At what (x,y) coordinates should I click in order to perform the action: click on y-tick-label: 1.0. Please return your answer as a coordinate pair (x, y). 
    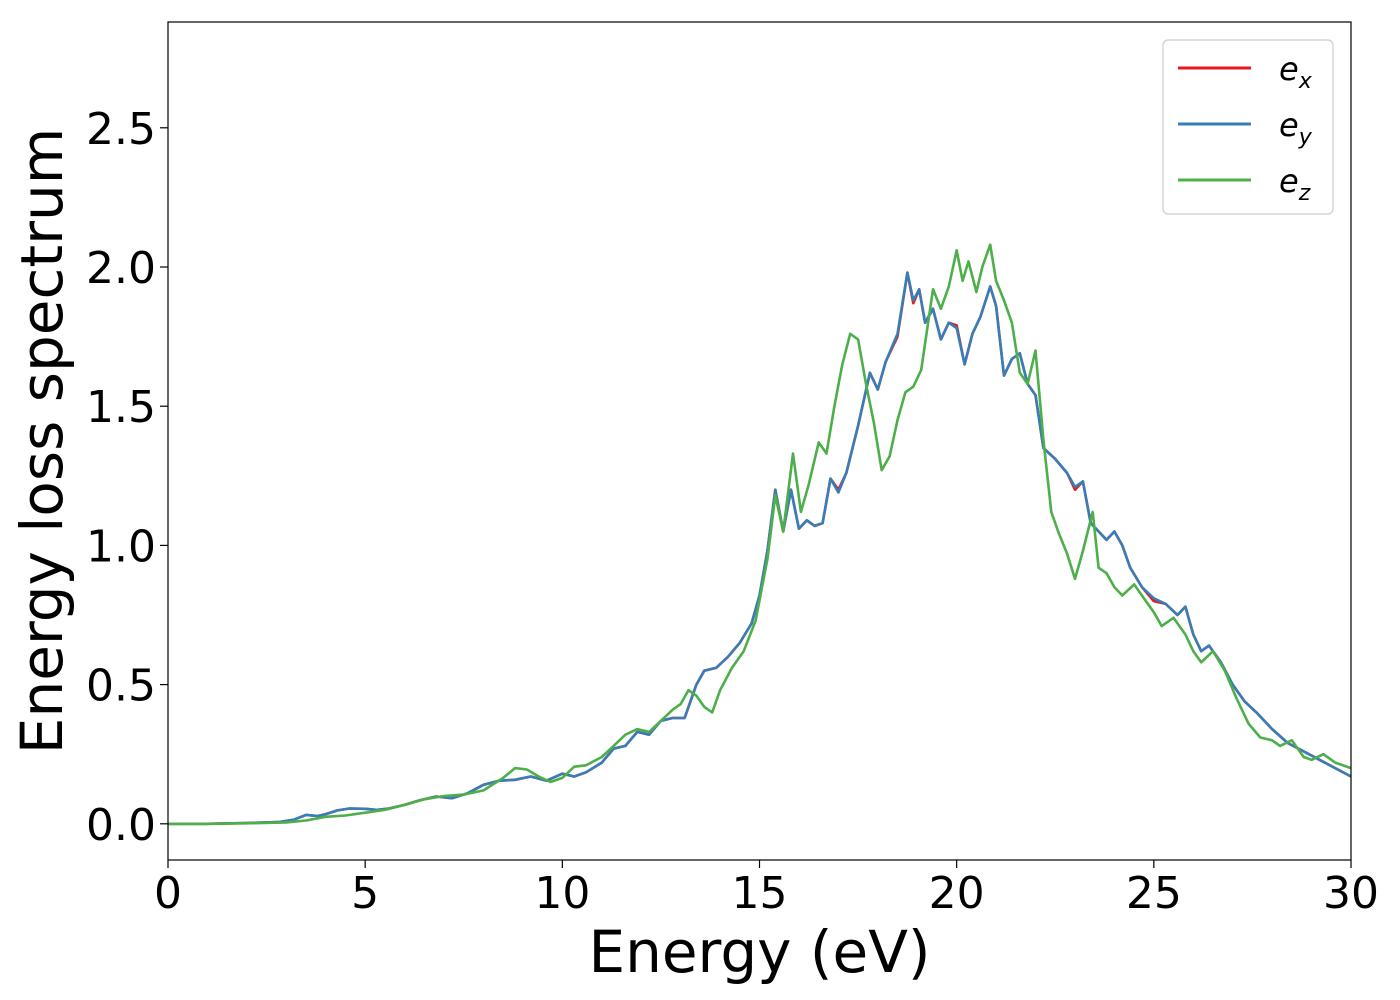
    Looking at the image, I should click on (121, 546).